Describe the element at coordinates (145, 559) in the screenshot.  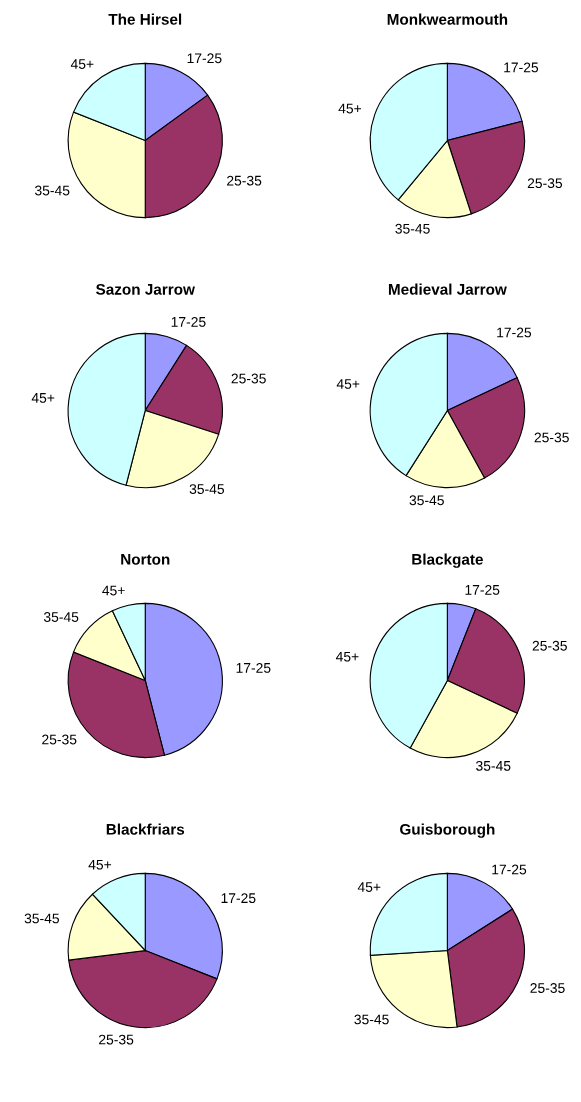
I see `chart-title: Norton` at that location.